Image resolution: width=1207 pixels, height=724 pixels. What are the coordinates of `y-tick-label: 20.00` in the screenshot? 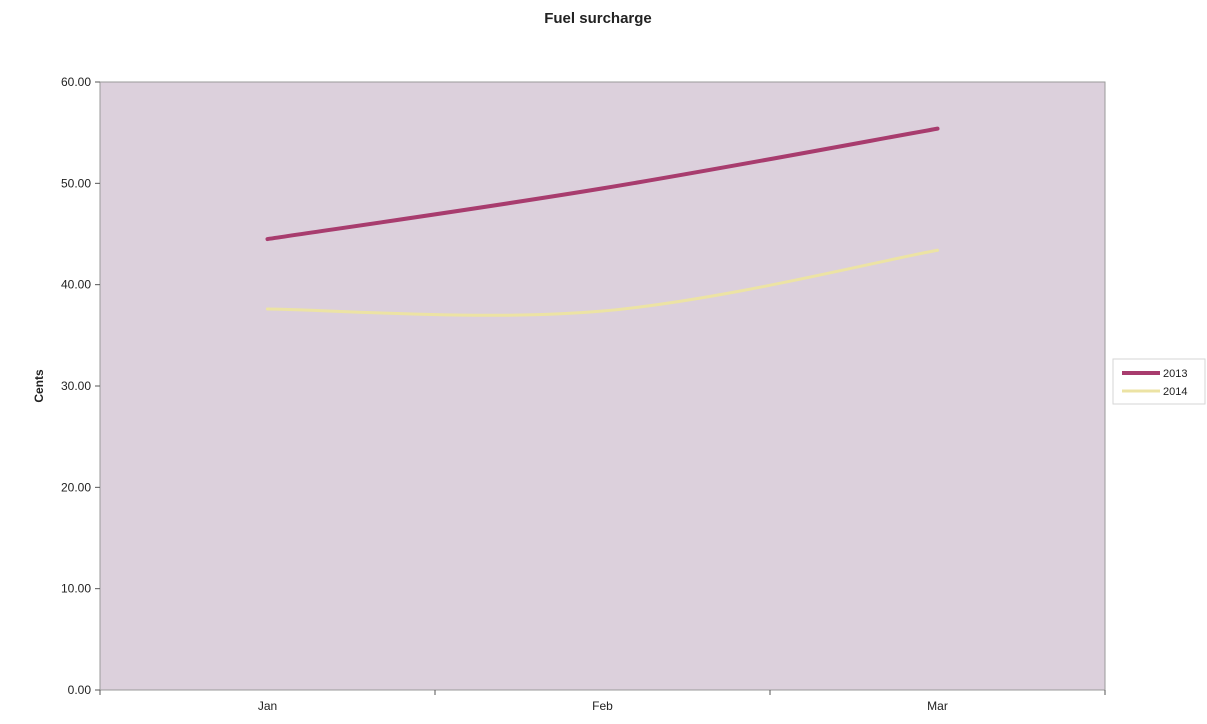 It's located at (76, 487).